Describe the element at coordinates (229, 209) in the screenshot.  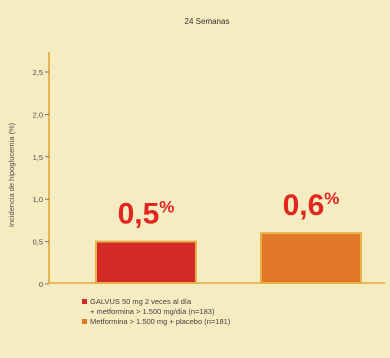
I see `value-labels: 0,5% 0,6%` at that location.